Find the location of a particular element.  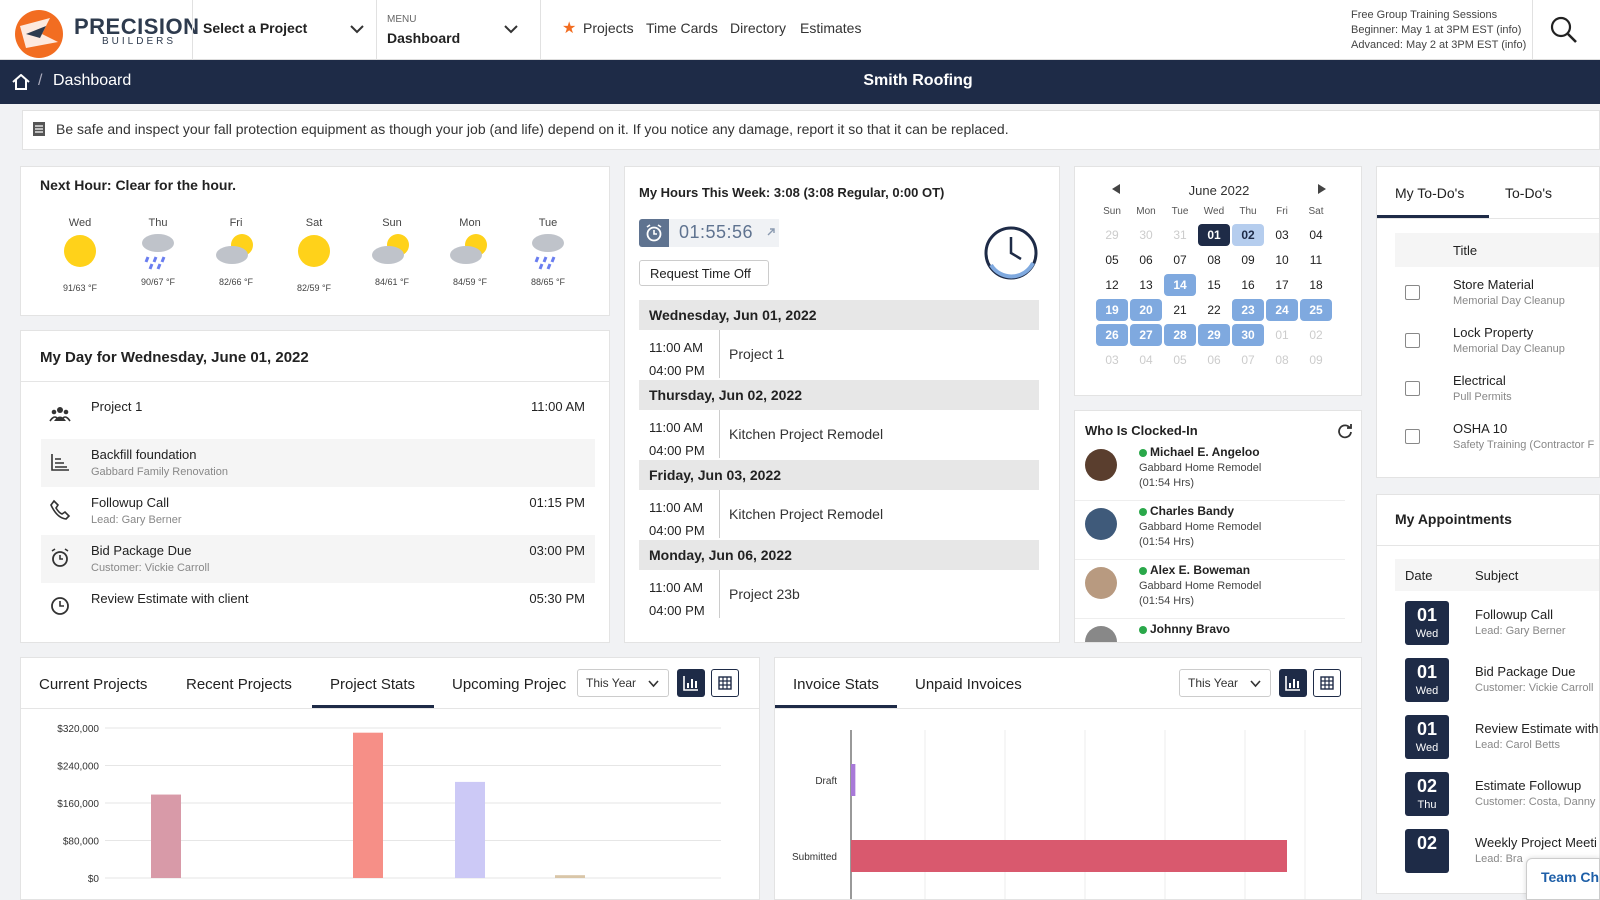

prev-month-icon is located at coordinates (1116, 189).